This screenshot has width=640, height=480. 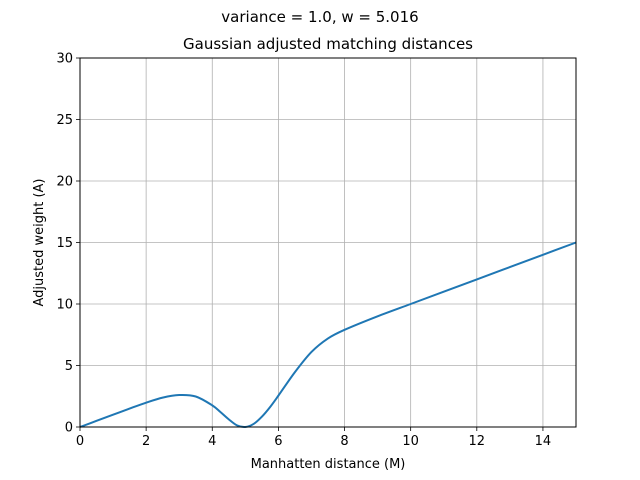 What do you see at coordinates (69, 366) in the screenshot?
I see `y-tick-label: 5` at bounding box center [69, 366].